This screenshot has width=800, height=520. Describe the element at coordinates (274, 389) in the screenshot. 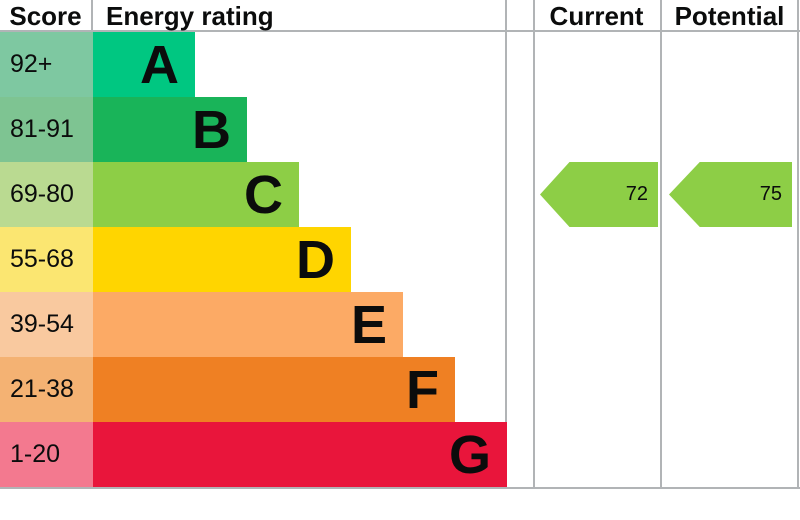

I see `band-bar: F` at that location.